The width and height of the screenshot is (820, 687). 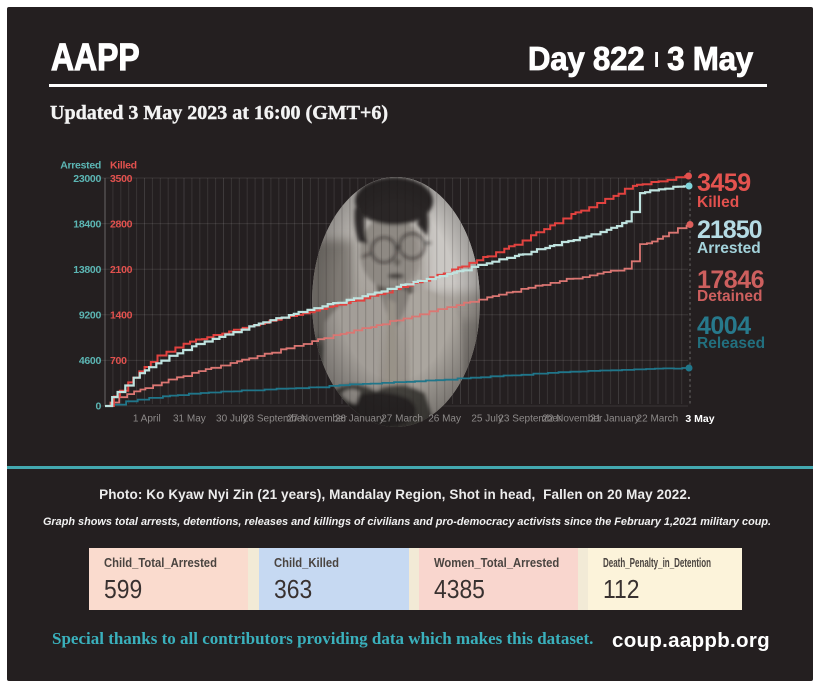 I want to click on svg-text: 18400, so click(x=87, y=224).